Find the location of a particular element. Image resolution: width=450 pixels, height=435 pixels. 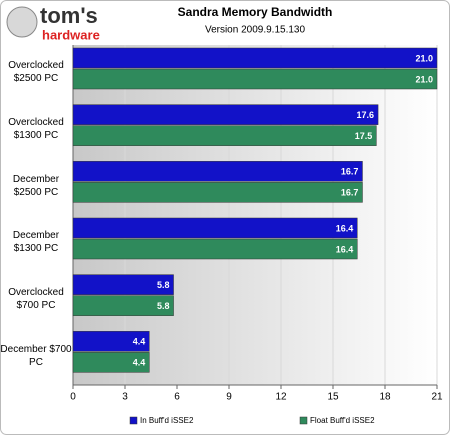

chart-title: Sandra Memory Bandwidth is located at coordinates (255, 12).